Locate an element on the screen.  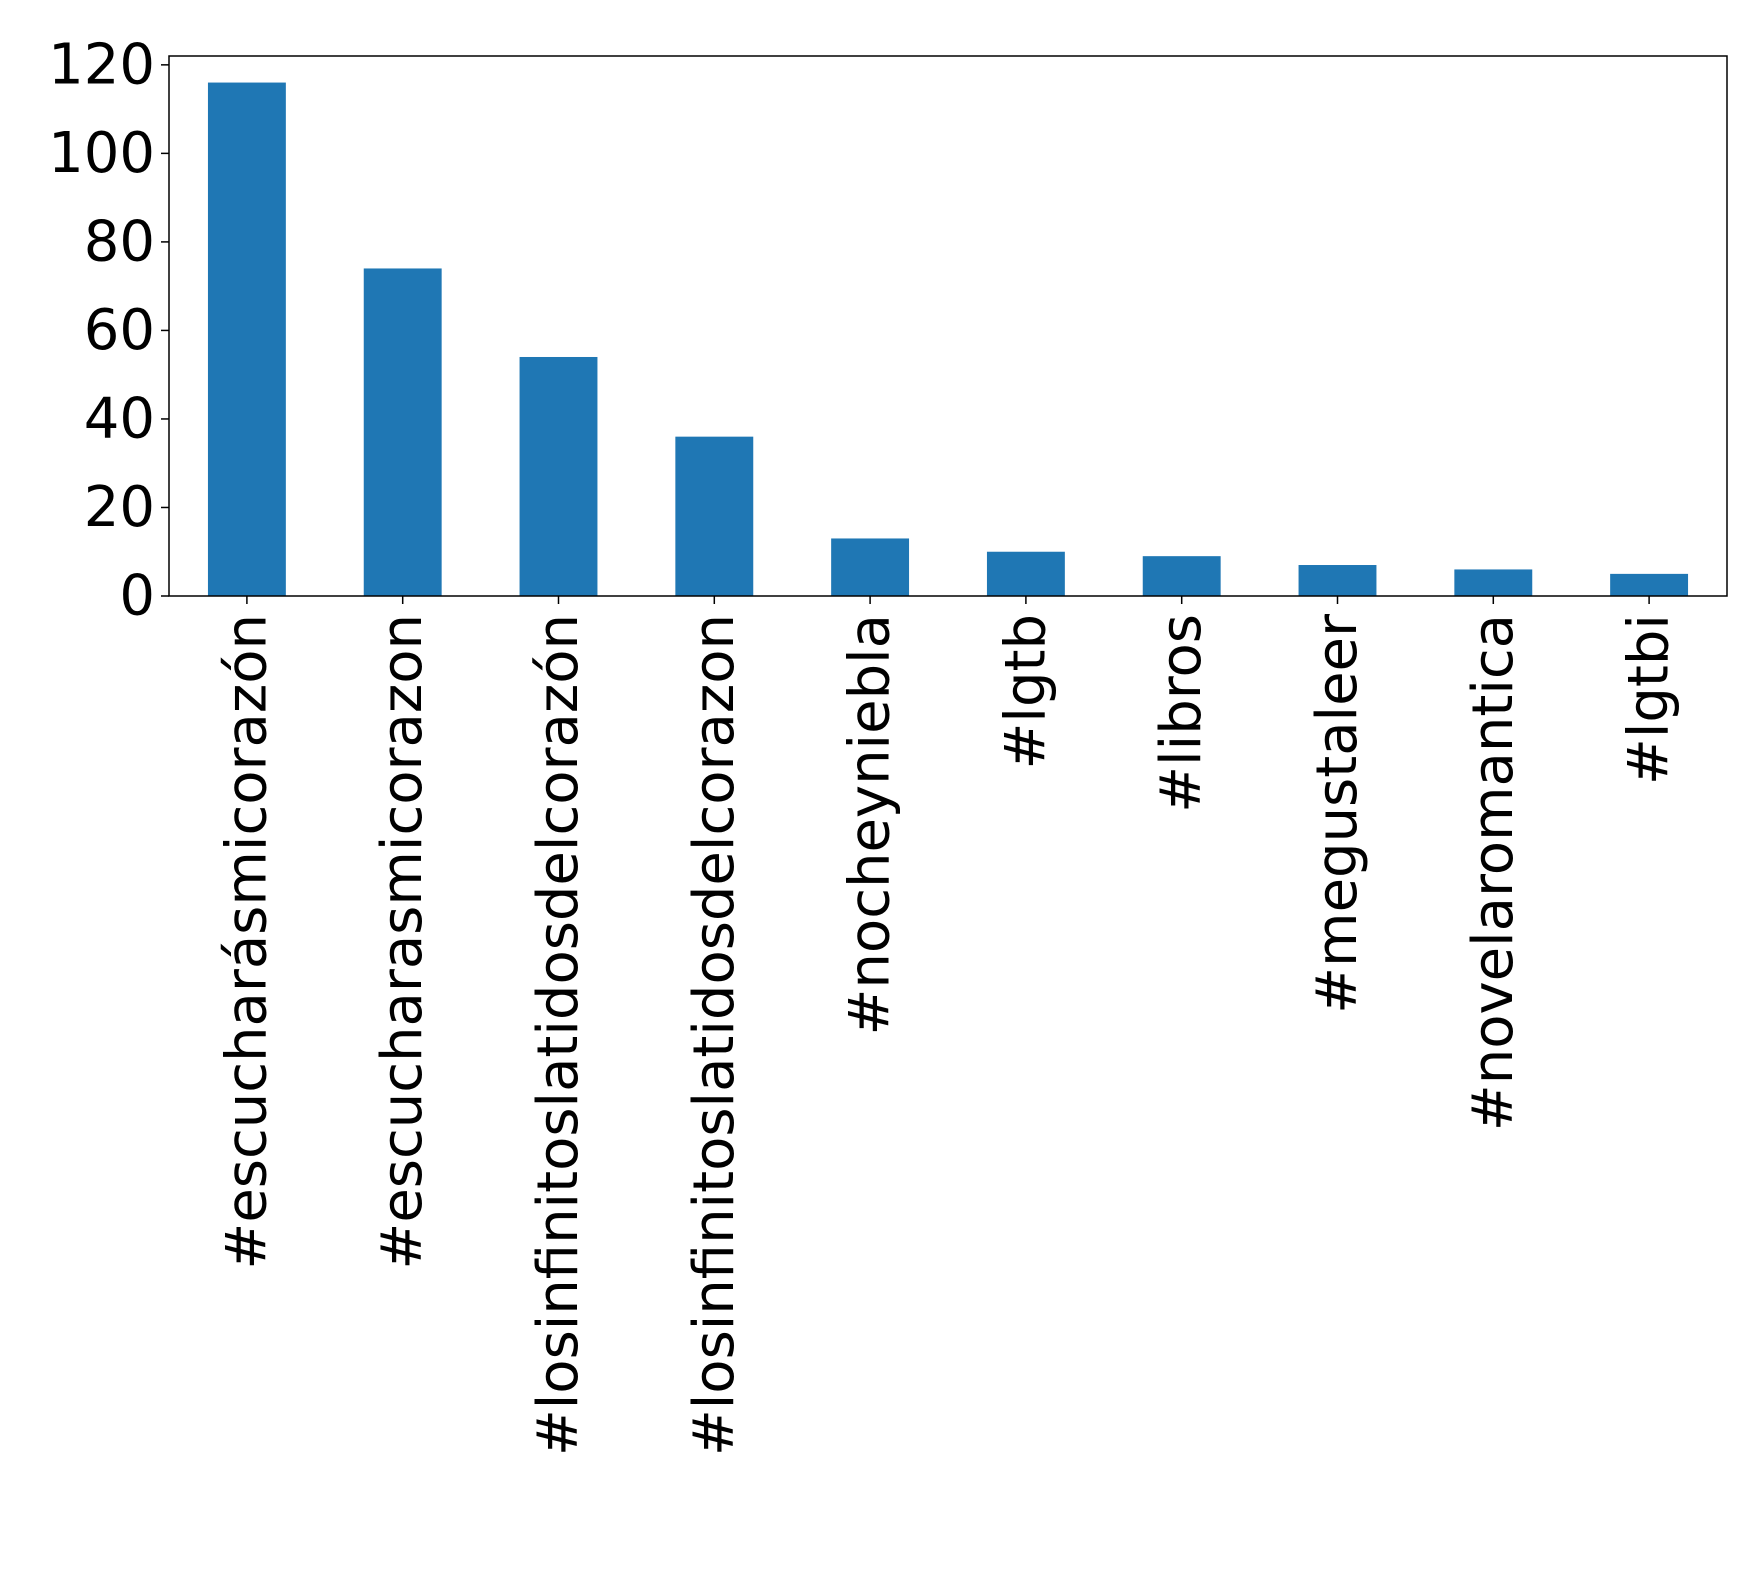
x-tick-label: #losinfinitoslatidosdelcorazon is located at coordinates (714, 1035).